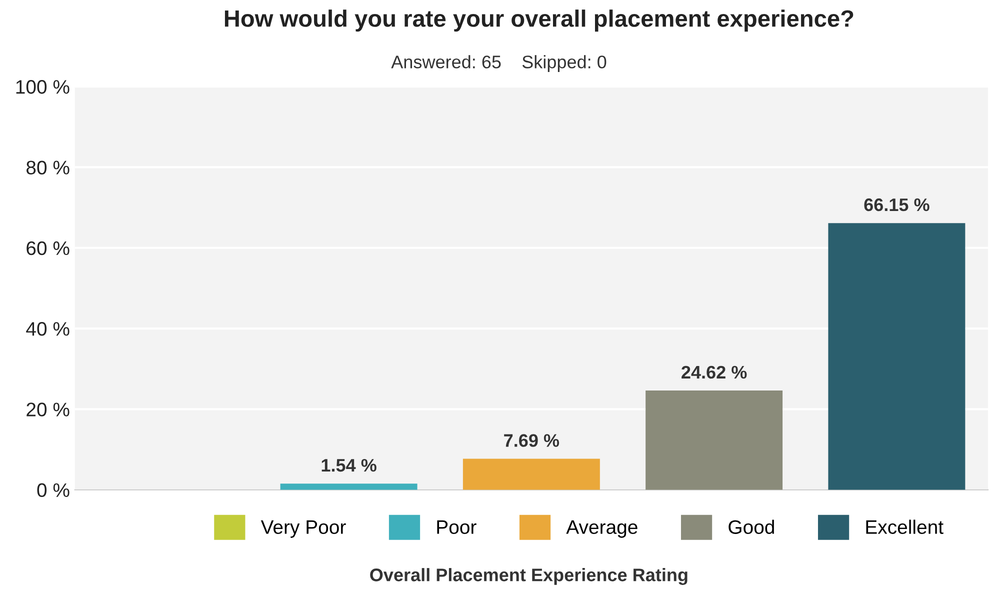 The height and width of the screenshot is (593, 998). What do you see at coordinates (48, 248) in the screenshot?
I see `y-tick-label: 60 %` at bounding box center [48, 248].